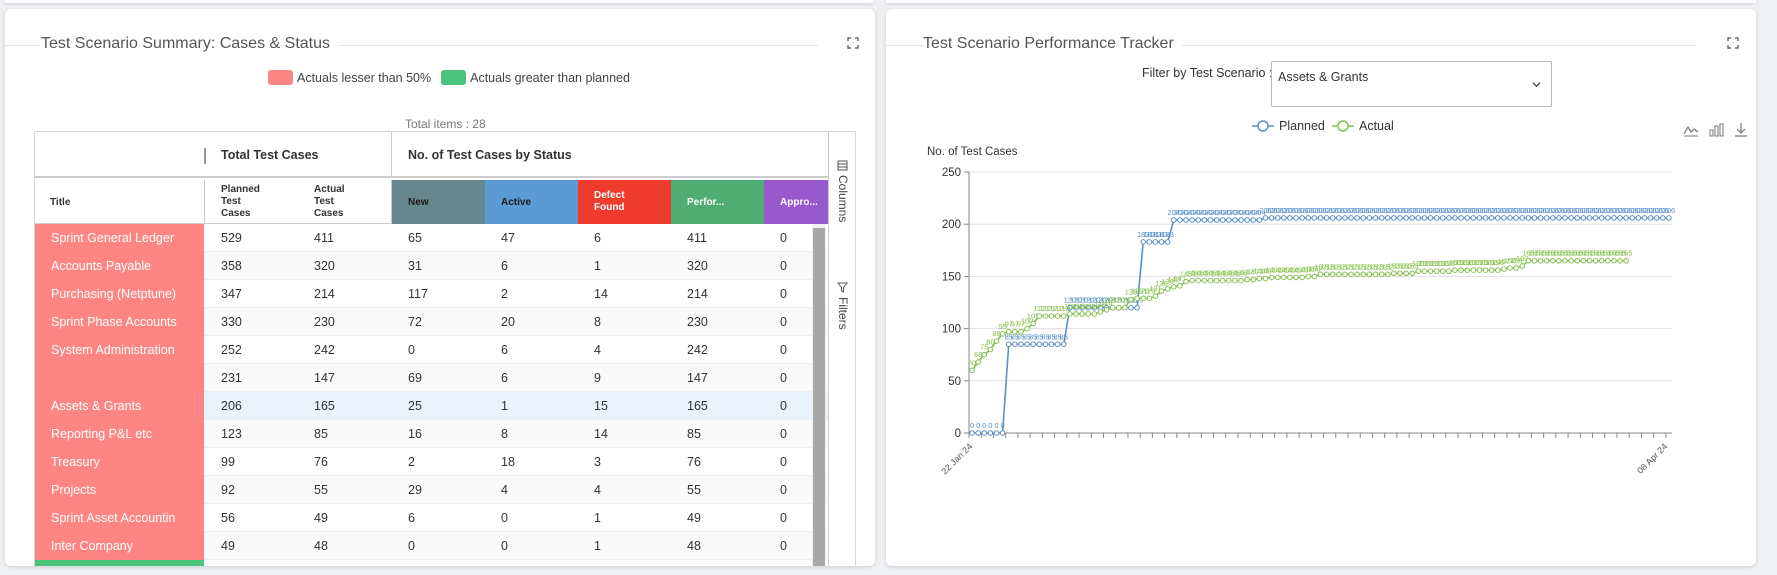 The height and width of the screenshot is (575, 1777). Describe the element at coordinates (119, 294) in the screenshot. I see `row-title: Purchasing (Netptune)` at that location.